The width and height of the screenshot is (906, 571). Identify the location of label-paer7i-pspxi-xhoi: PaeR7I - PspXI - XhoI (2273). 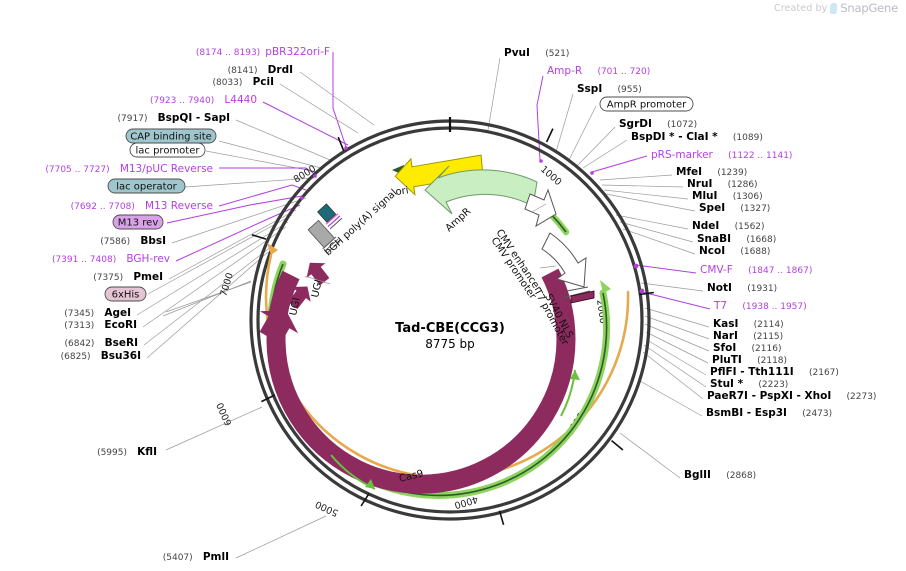
(791, 393).